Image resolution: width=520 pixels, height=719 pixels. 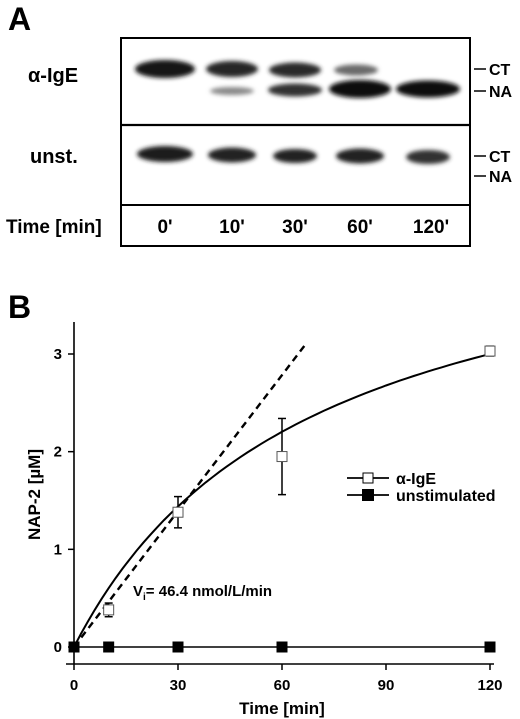 What do you see at coordinates (54, 157) in the screenshot?
I see `row-label-unst: unst.` at bounding box center [54, 157].